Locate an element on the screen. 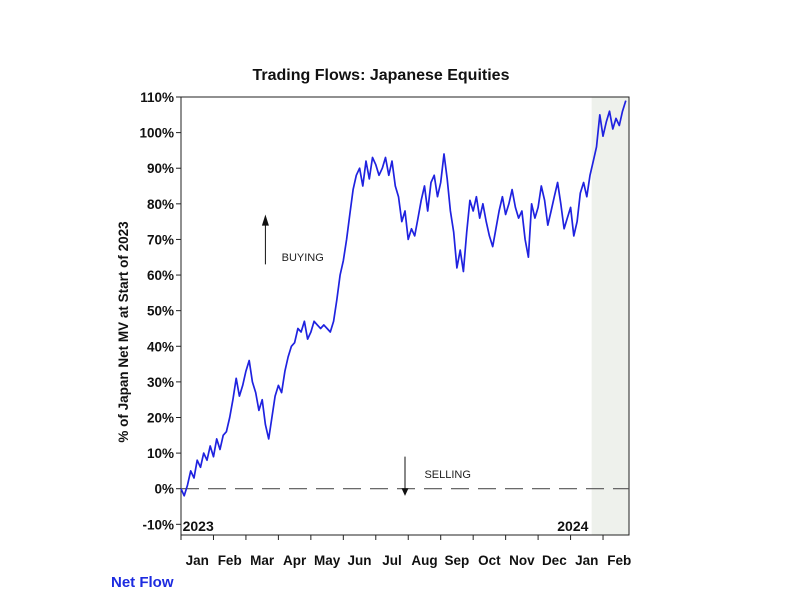 The width and height of the screenshot is (786, 611). y-tick-label: 90% is located at coordinates (160, 168).